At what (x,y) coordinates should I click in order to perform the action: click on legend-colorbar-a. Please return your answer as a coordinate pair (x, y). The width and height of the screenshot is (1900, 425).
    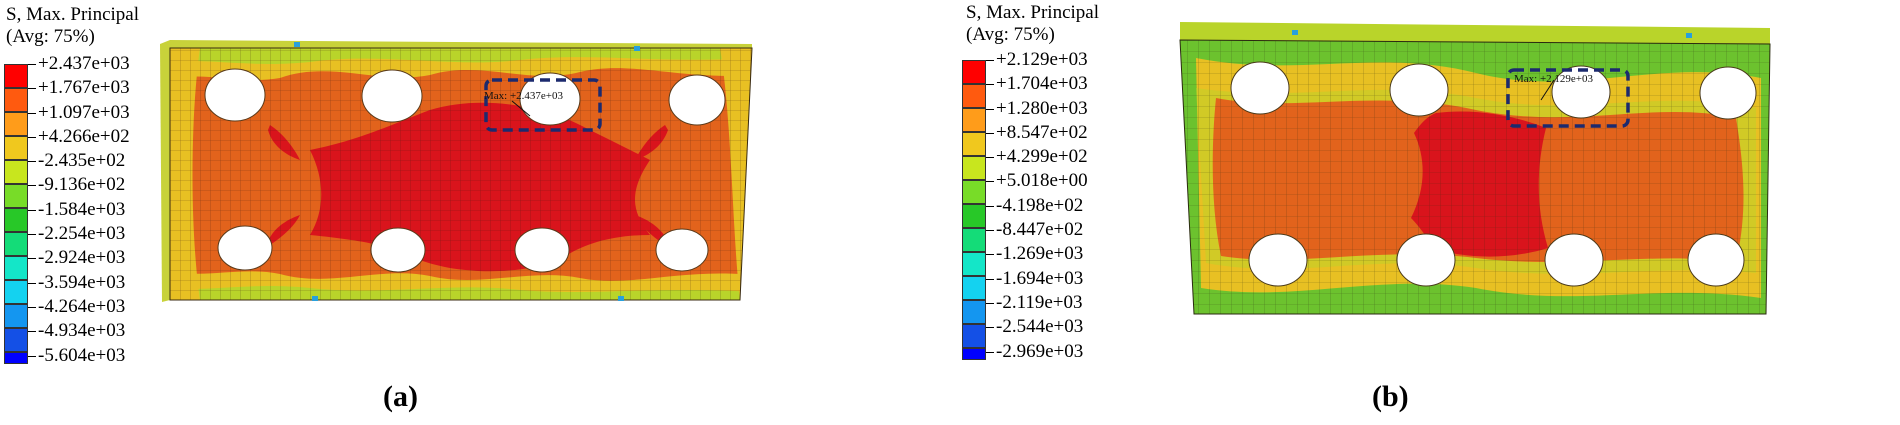
    Looking at the image, I should click on (16, 214).